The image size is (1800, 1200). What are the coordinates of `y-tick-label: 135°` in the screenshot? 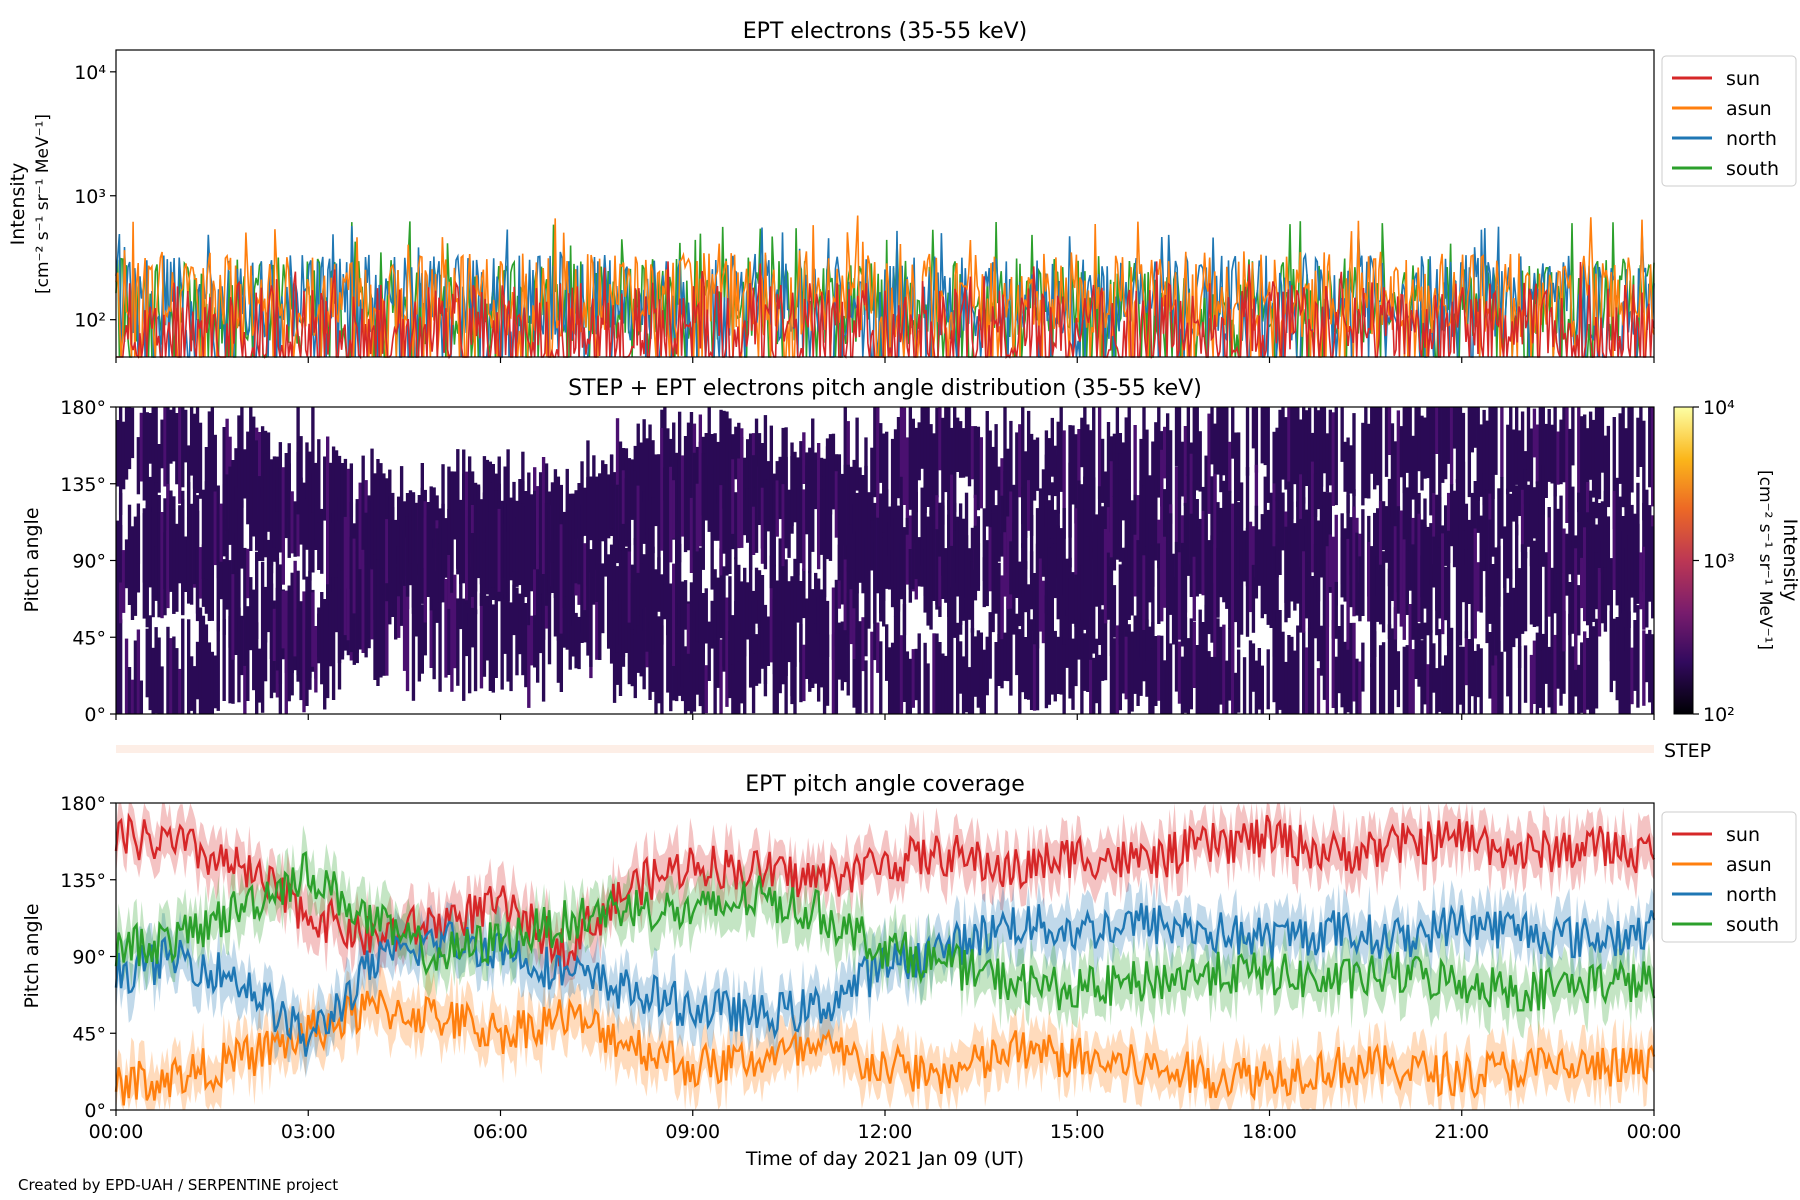 It's located at (83, 485).